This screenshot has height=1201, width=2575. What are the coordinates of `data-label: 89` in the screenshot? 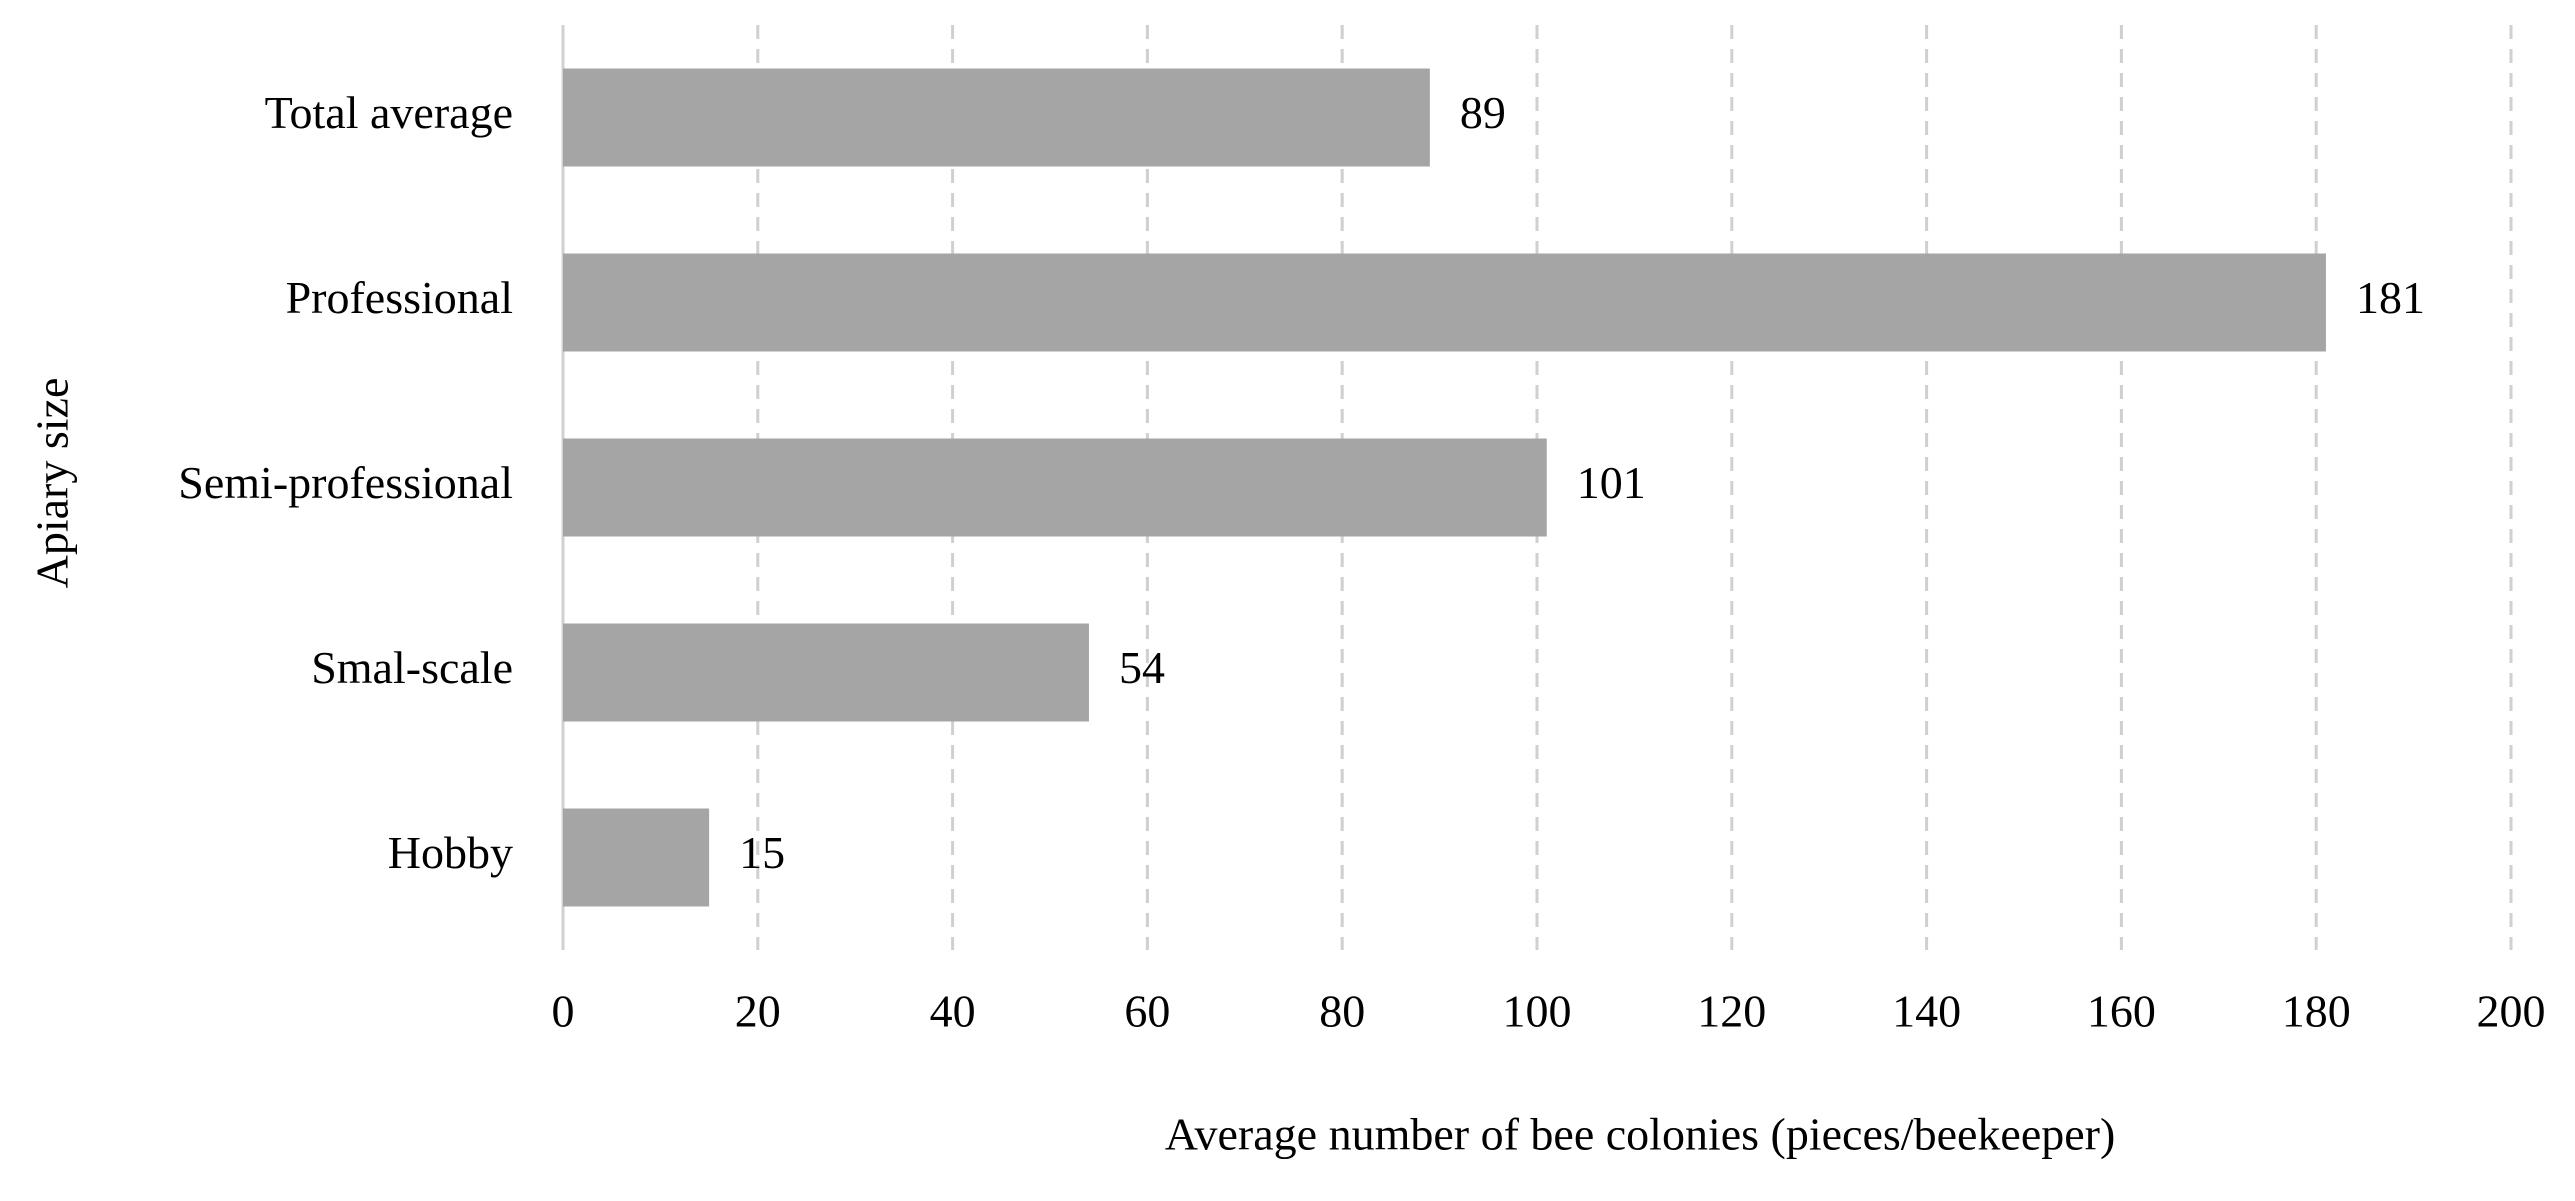 It's located at (1483, 112).